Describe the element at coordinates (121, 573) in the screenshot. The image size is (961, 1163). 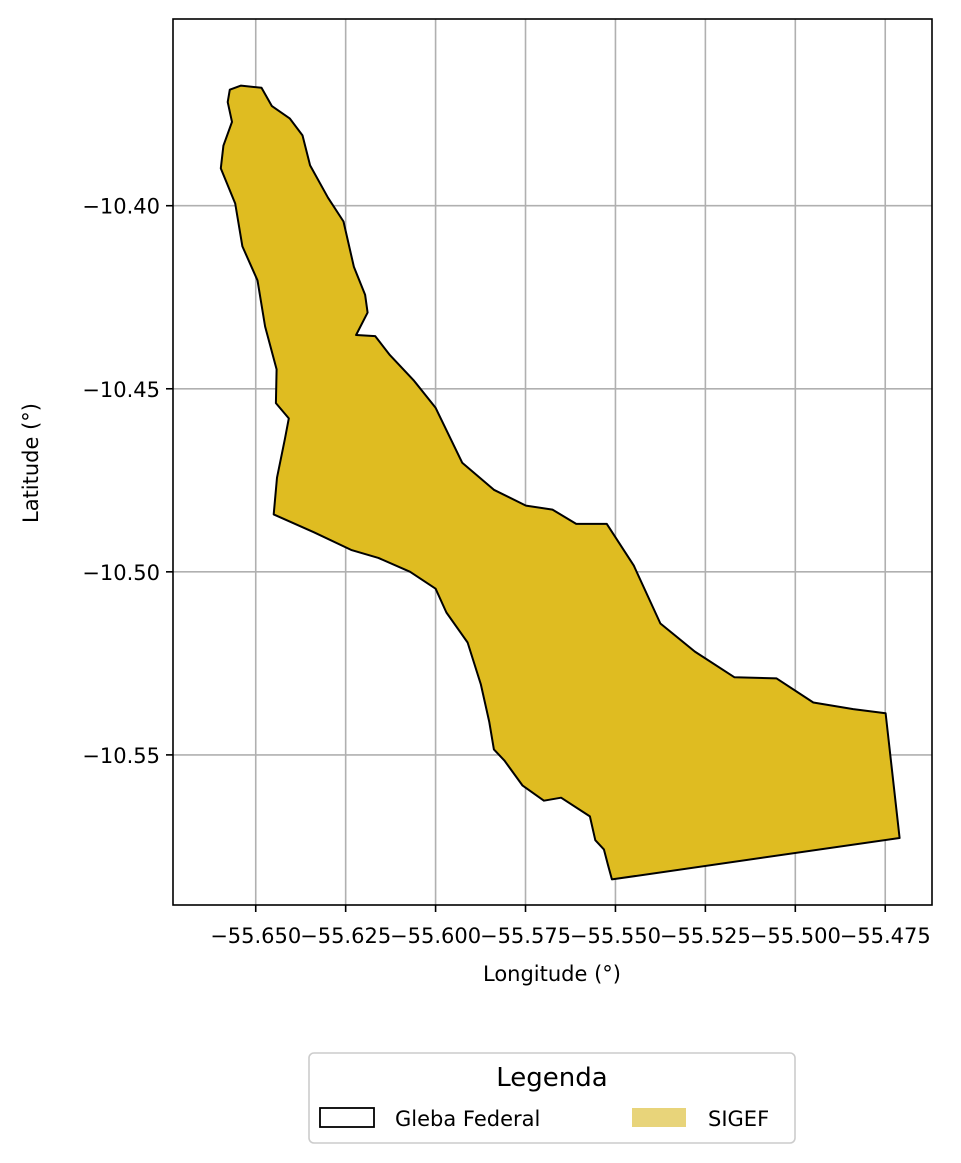
I see `y-tick-label: −10.50` at that location.